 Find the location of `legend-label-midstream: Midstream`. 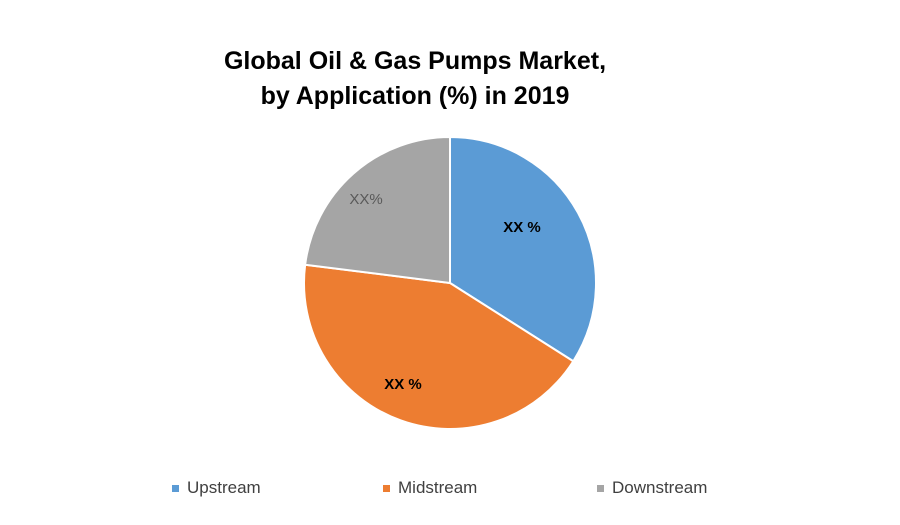

legend-label-midstream: Midstream is located at coordinates (438, 487).